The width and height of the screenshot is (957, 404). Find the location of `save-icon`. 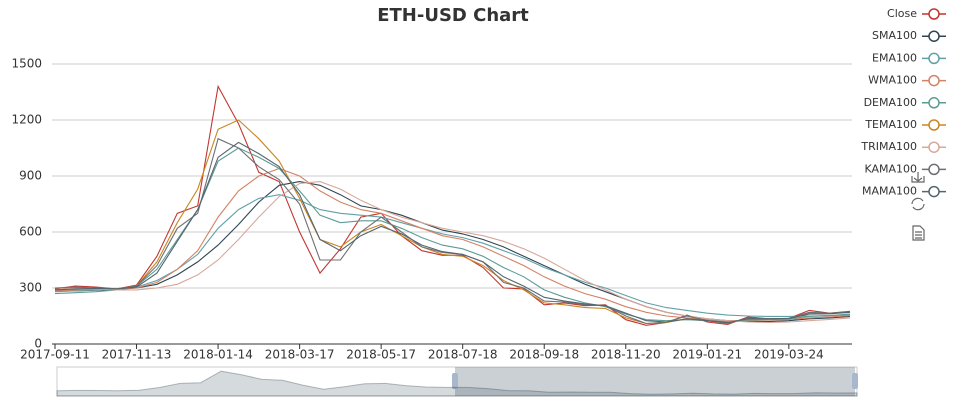

save-icon is located at coordinates (918, 177).